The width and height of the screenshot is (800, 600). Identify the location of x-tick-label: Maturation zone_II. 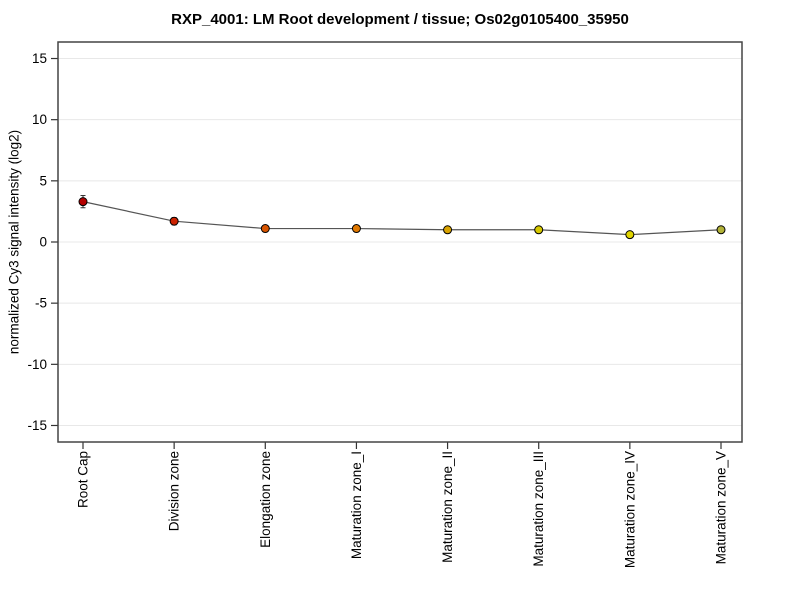
(447, 507).